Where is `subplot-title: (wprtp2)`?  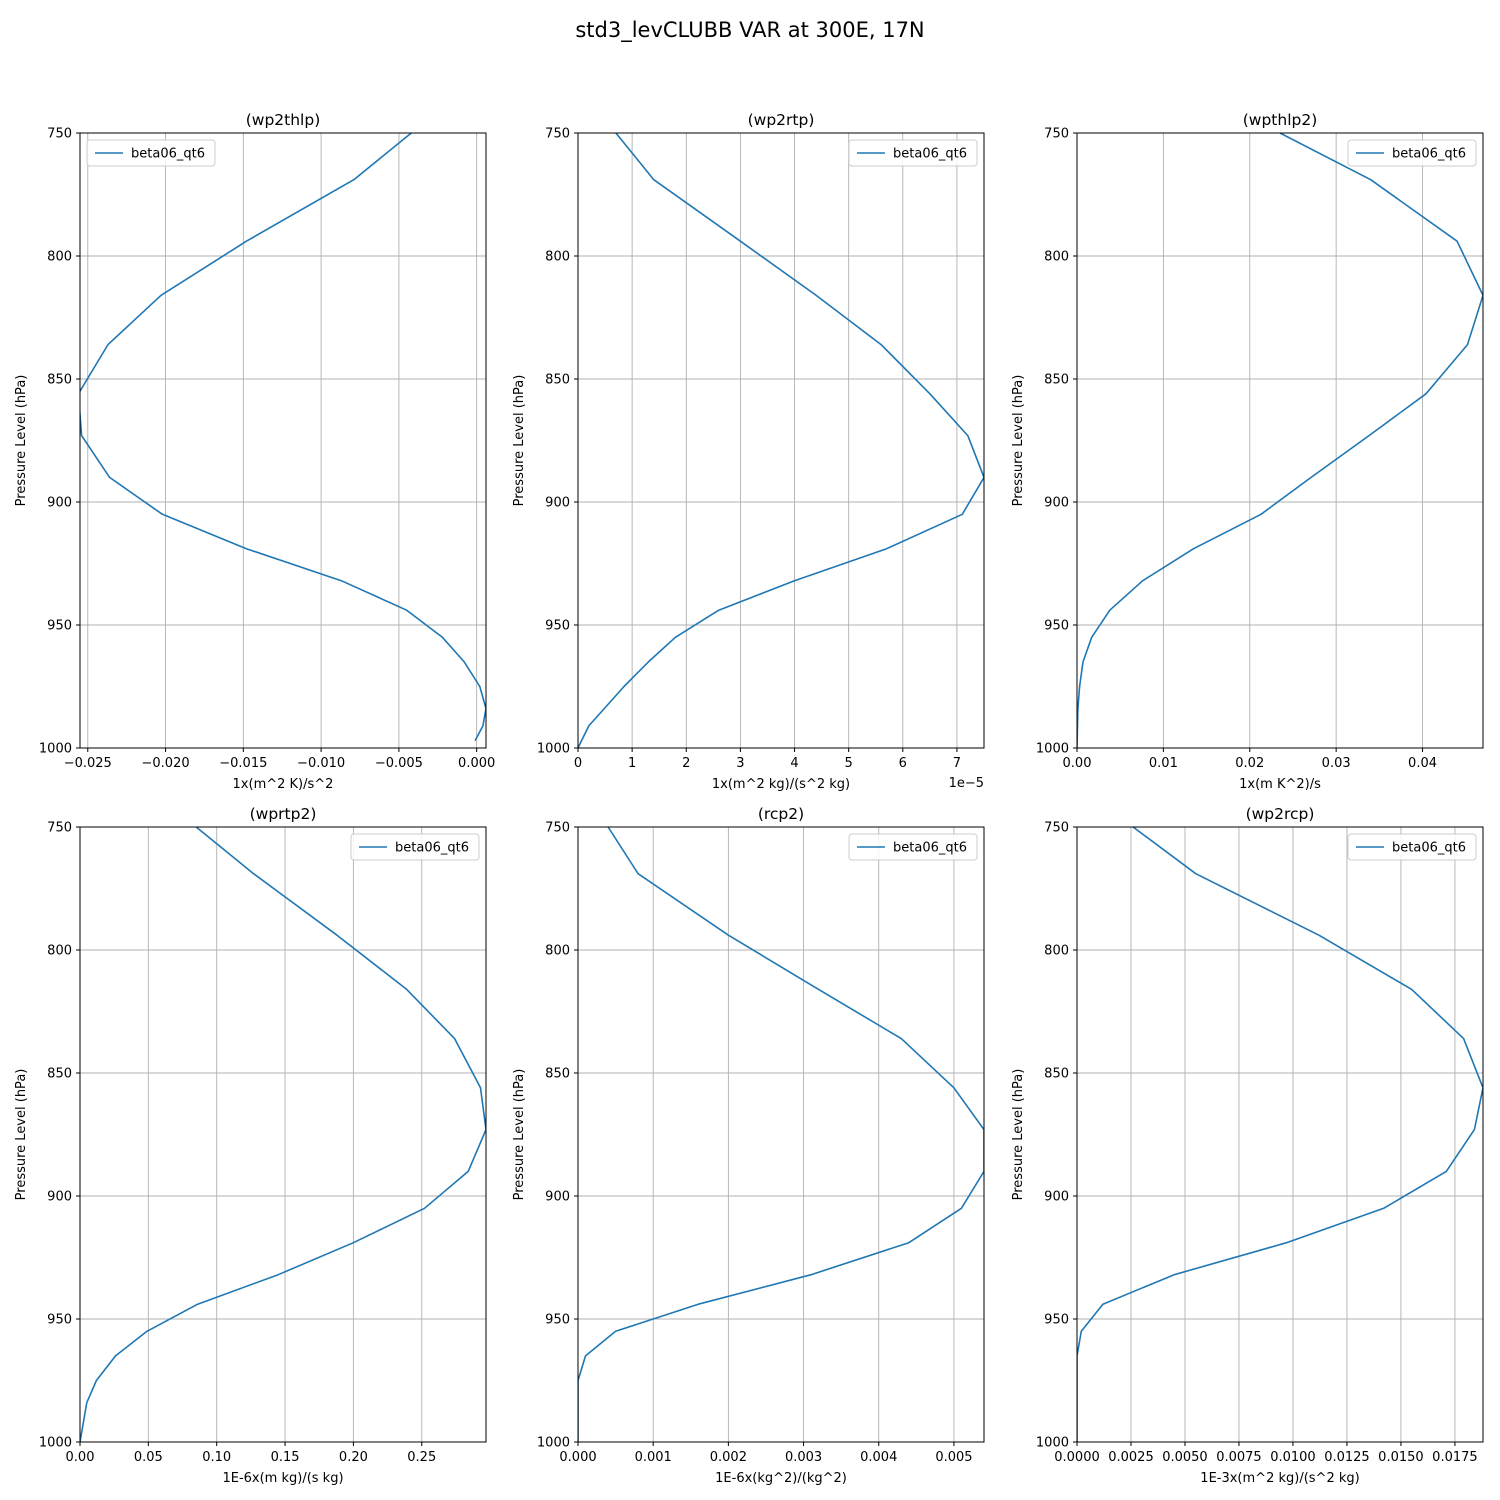
subplot-title: (wprtp2) is located at coordinates (283, 814).